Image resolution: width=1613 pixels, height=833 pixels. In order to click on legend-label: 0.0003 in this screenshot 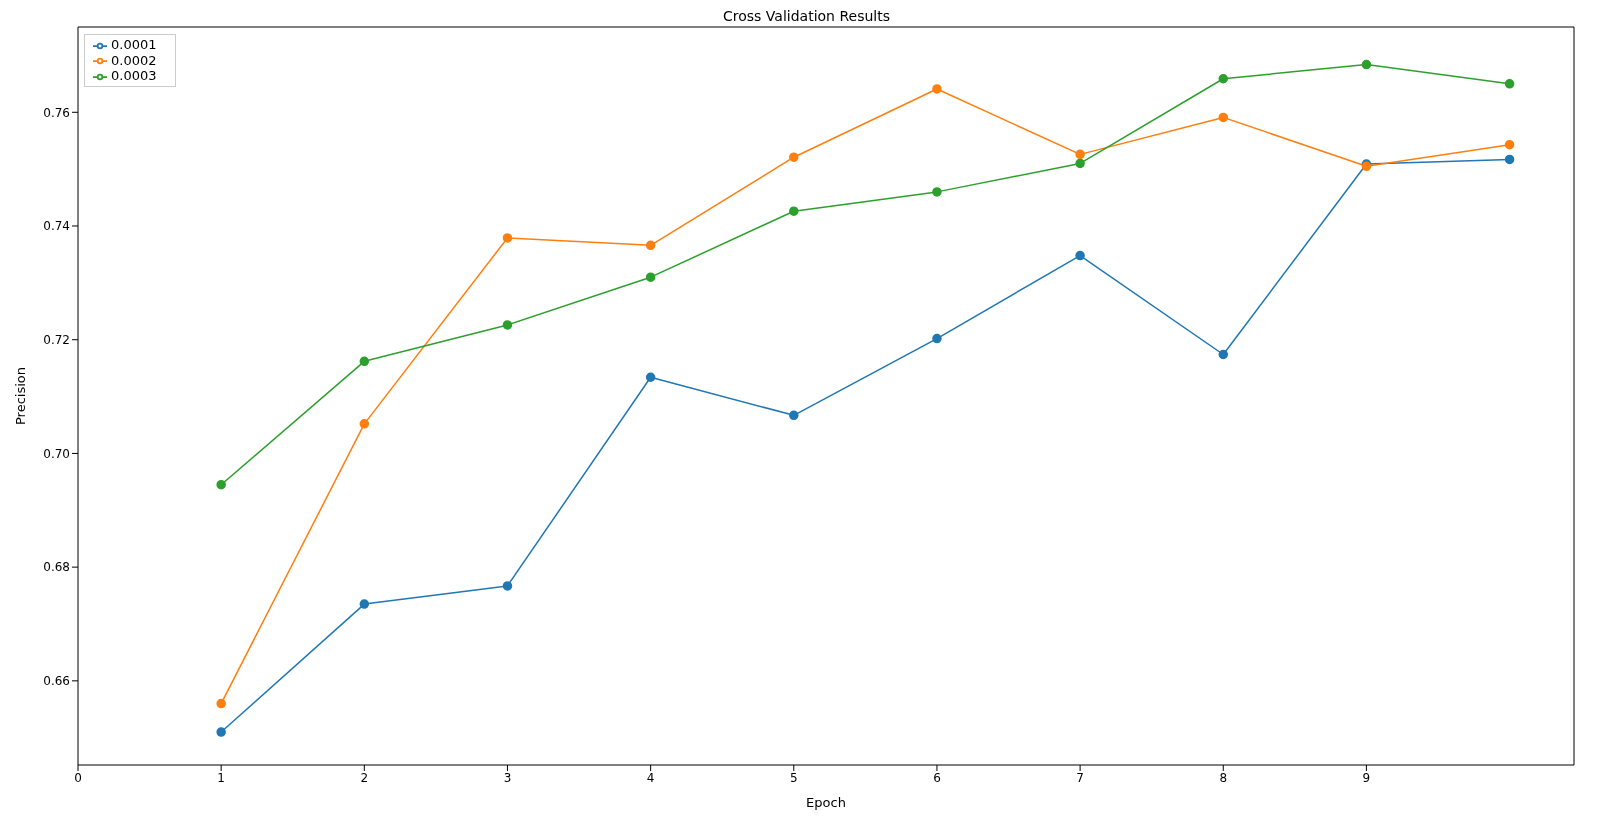, I will do `click(134, 75)`.